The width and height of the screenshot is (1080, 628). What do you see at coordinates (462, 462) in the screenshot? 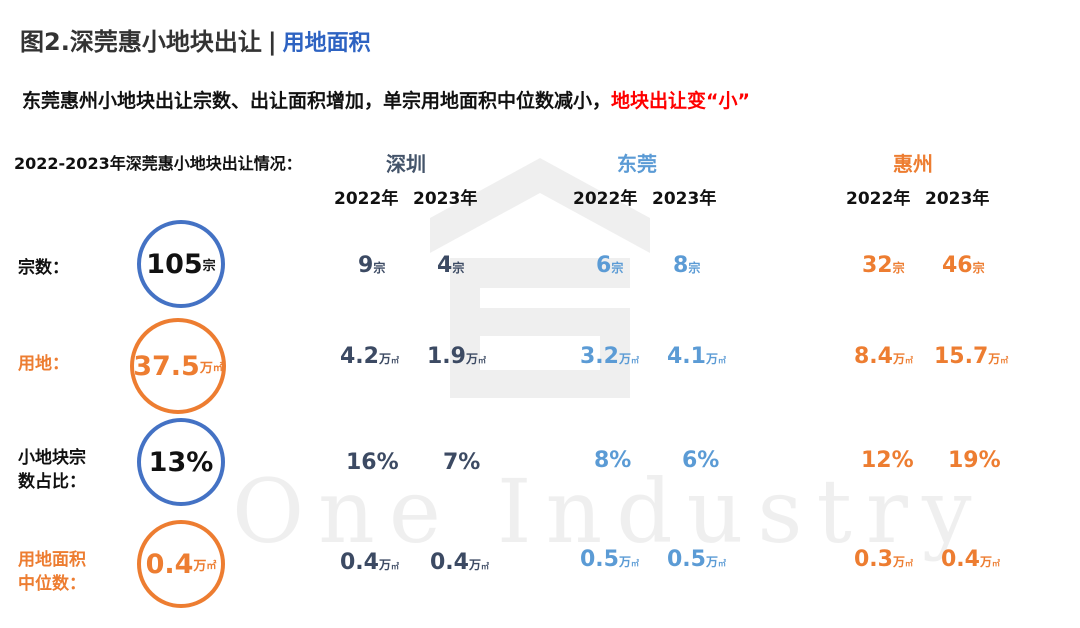
I see `value-cell: 7%` at bounding box center [462, 462].